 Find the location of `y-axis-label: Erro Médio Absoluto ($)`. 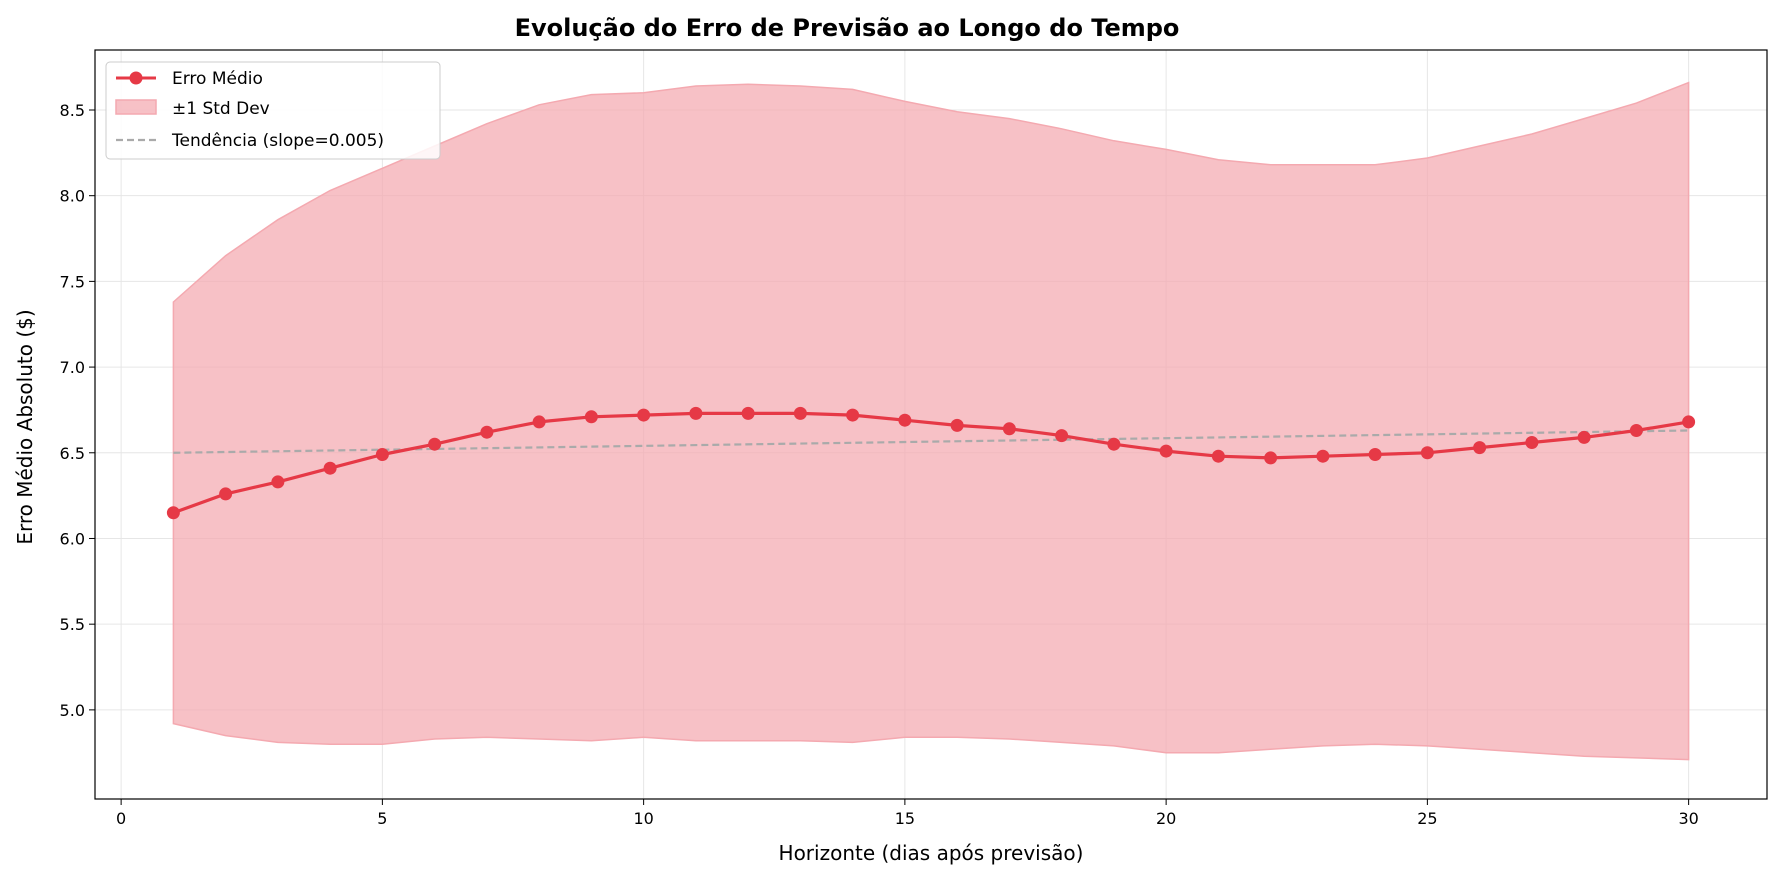

y-axis-label: Erro Médio Absoluto ($) is located at coordinates (25, 426).